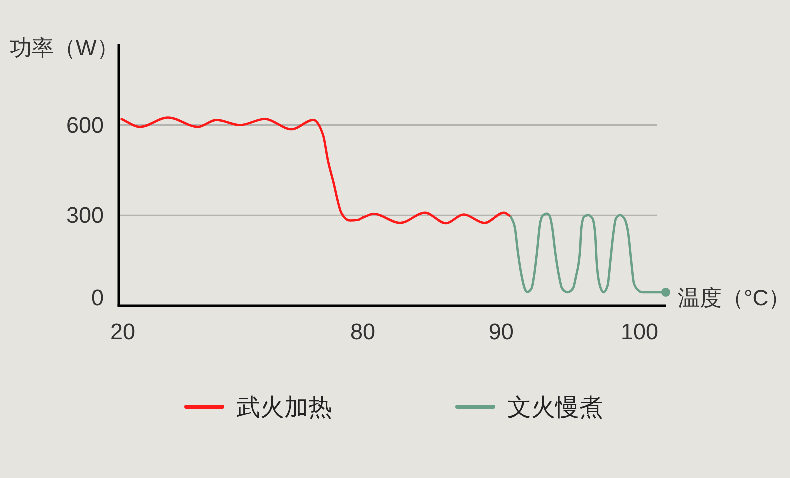 The image size is (790, 478). Describe the element at coordinates (64, 48) in the screenshot. I see `y-axis-title: 功率（W）` at that location.